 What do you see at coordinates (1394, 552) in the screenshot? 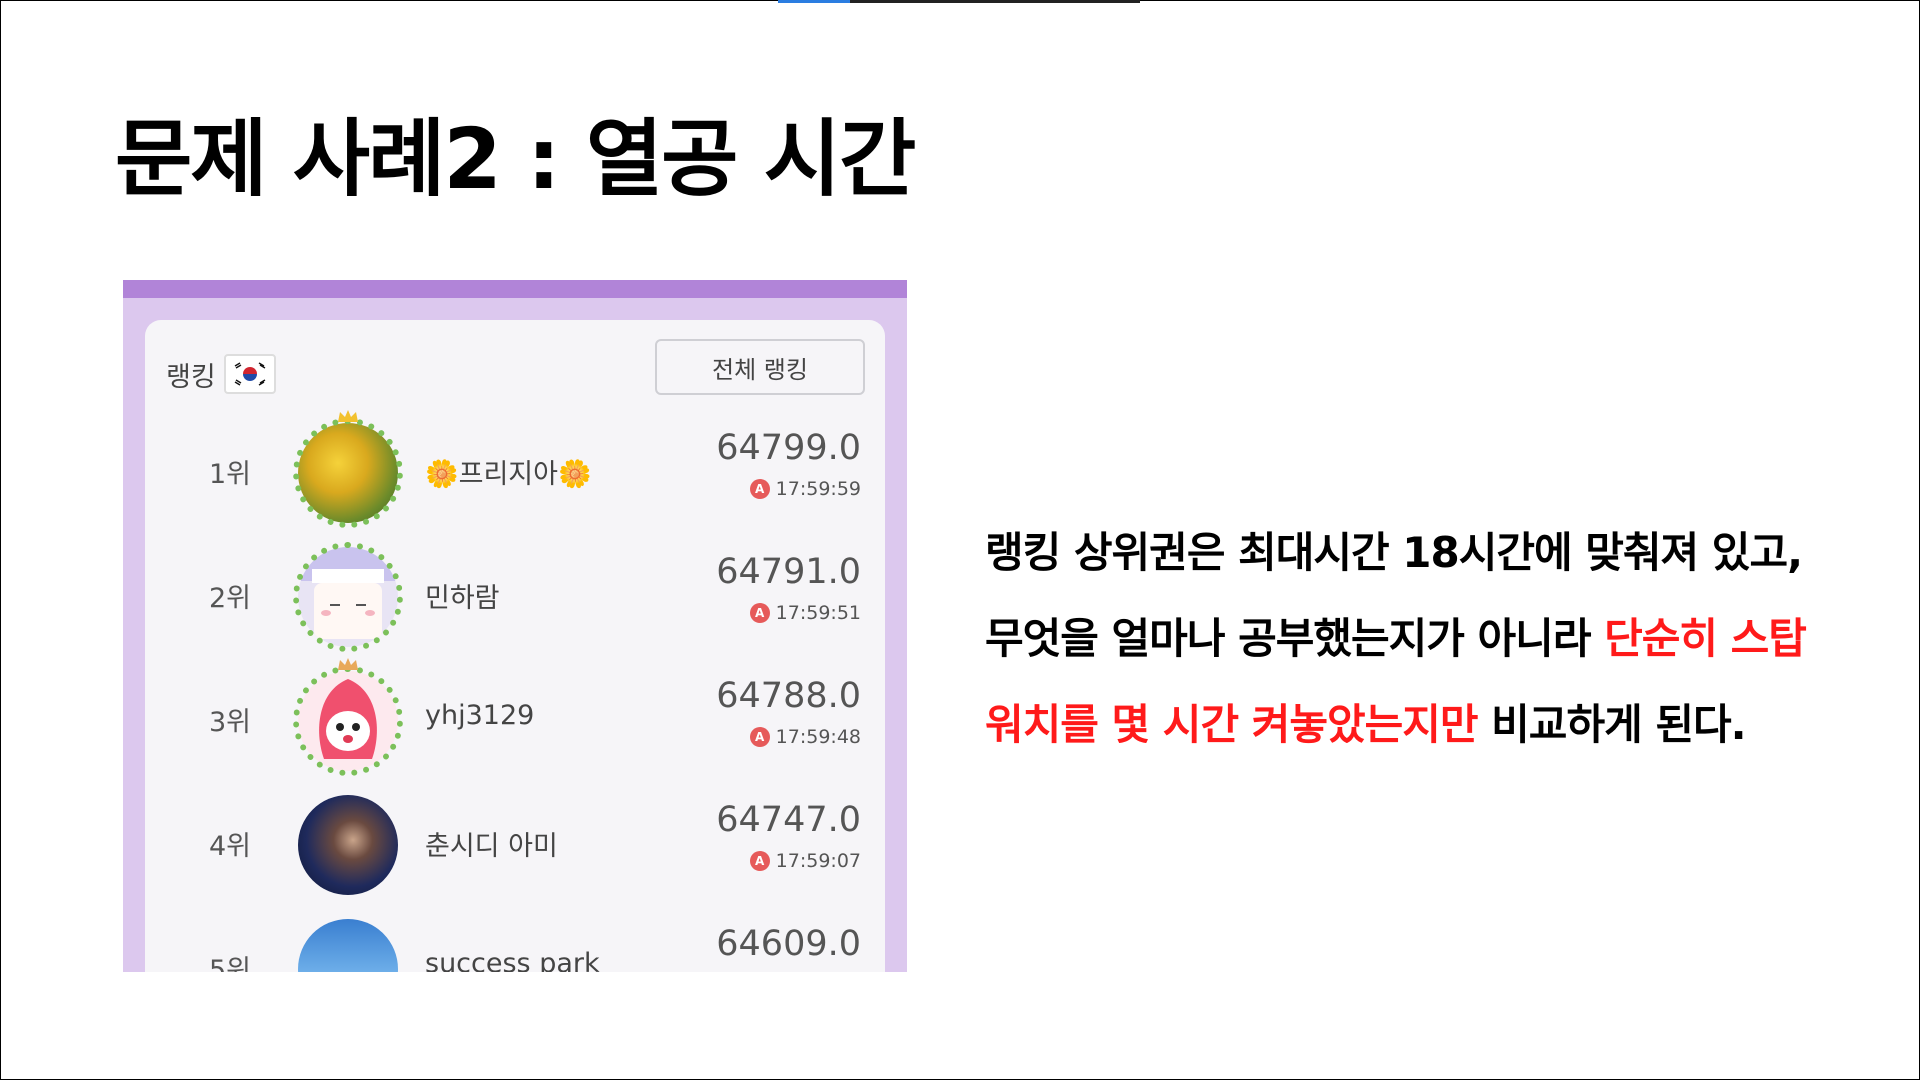
I see `description-line-1: 랭킹 상위권은 최대시간 18시간에 맞춰져 있고,` at bounding box center [1394, 552].